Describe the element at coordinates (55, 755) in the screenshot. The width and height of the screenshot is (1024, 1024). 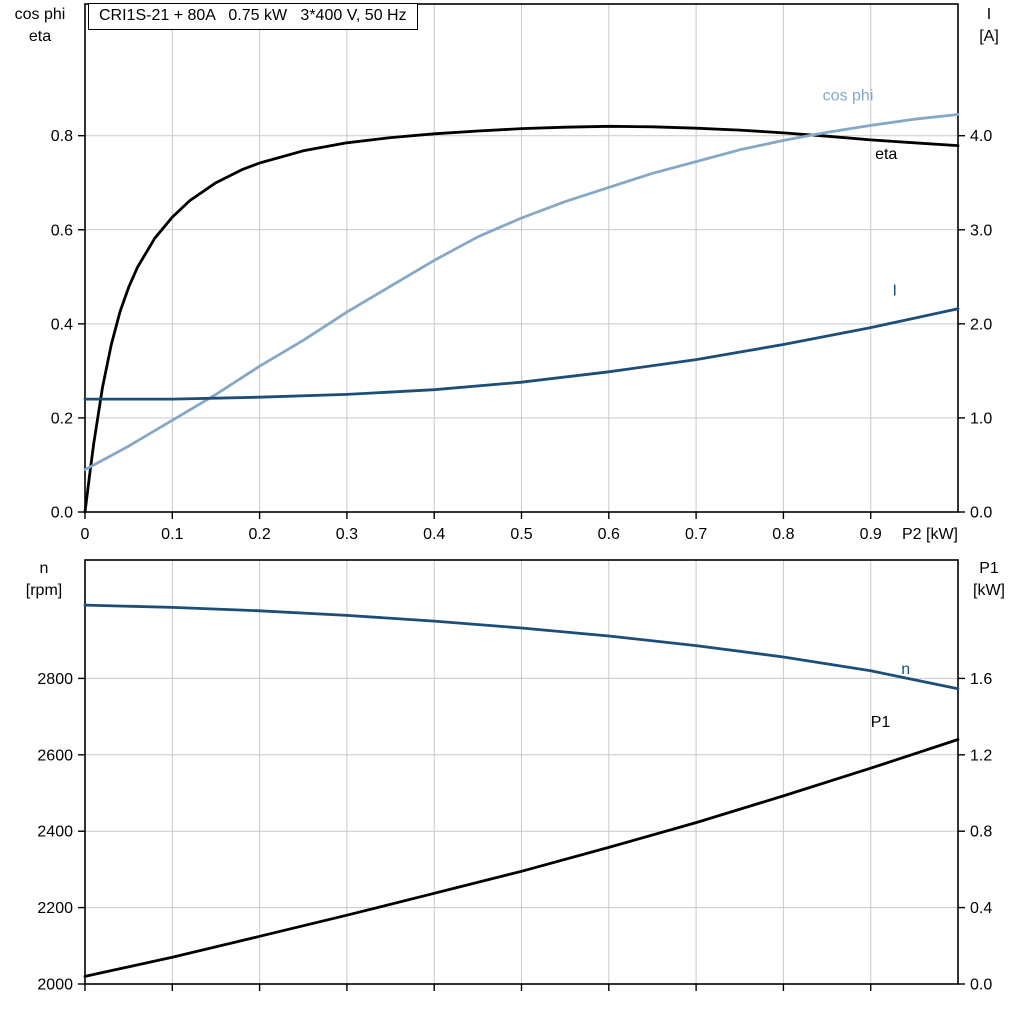
I see `left-tick-label: 2600` at that location.